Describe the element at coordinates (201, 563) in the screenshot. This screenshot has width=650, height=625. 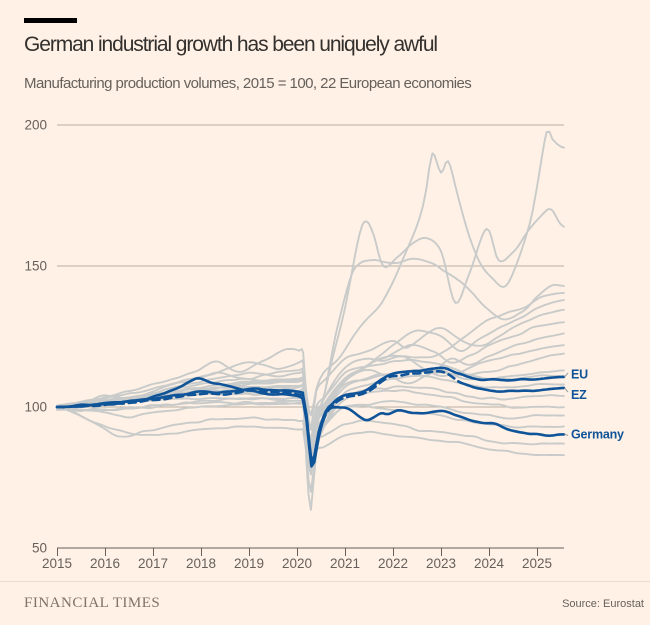
I see `svg-text: 2018` at that location.